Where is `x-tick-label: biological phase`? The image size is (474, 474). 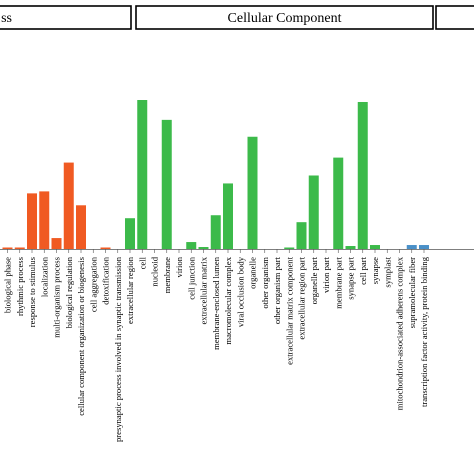 x-tick-label: biological phase is located at coordinates (8, 285).